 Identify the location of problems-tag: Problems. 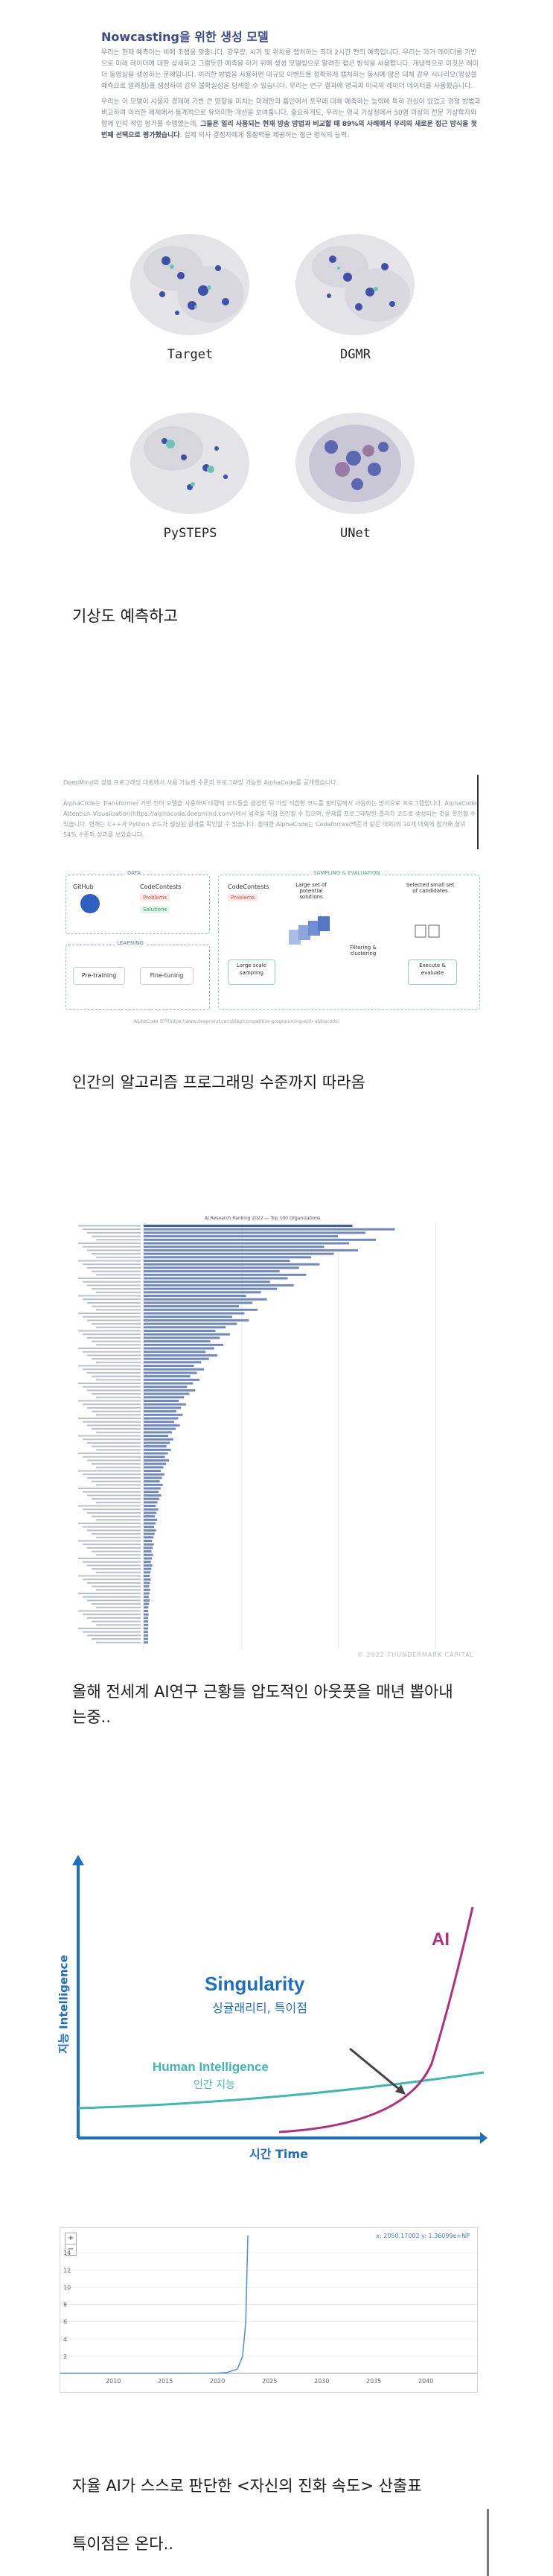
(155, 898).